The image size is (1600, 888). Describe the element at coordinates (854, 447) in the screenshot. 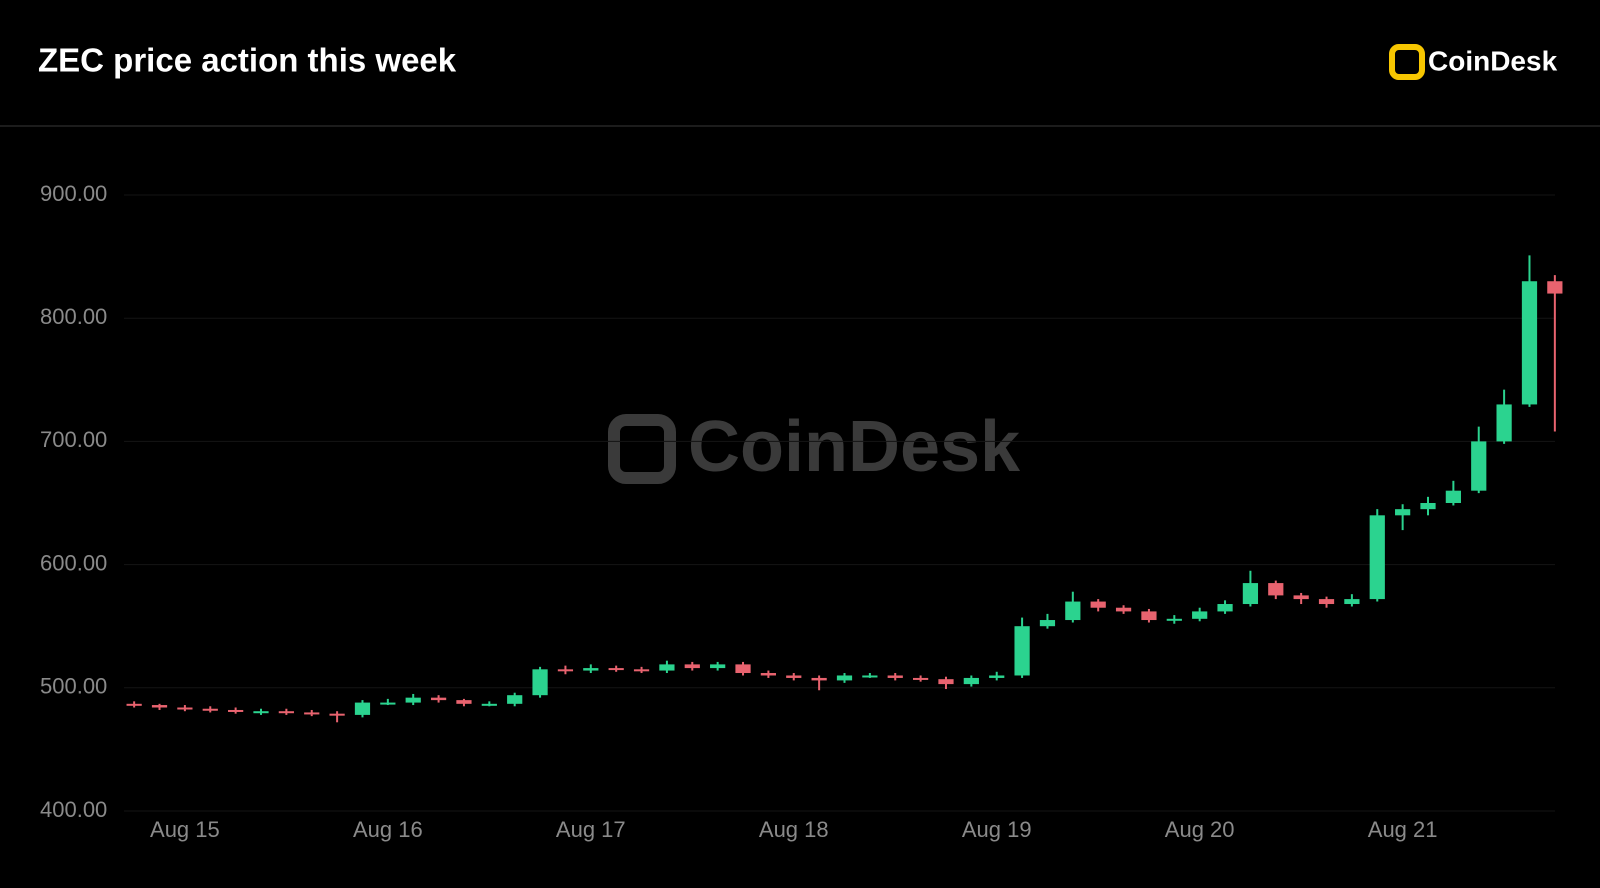

I see `watermark: CoinDesk` at that location.